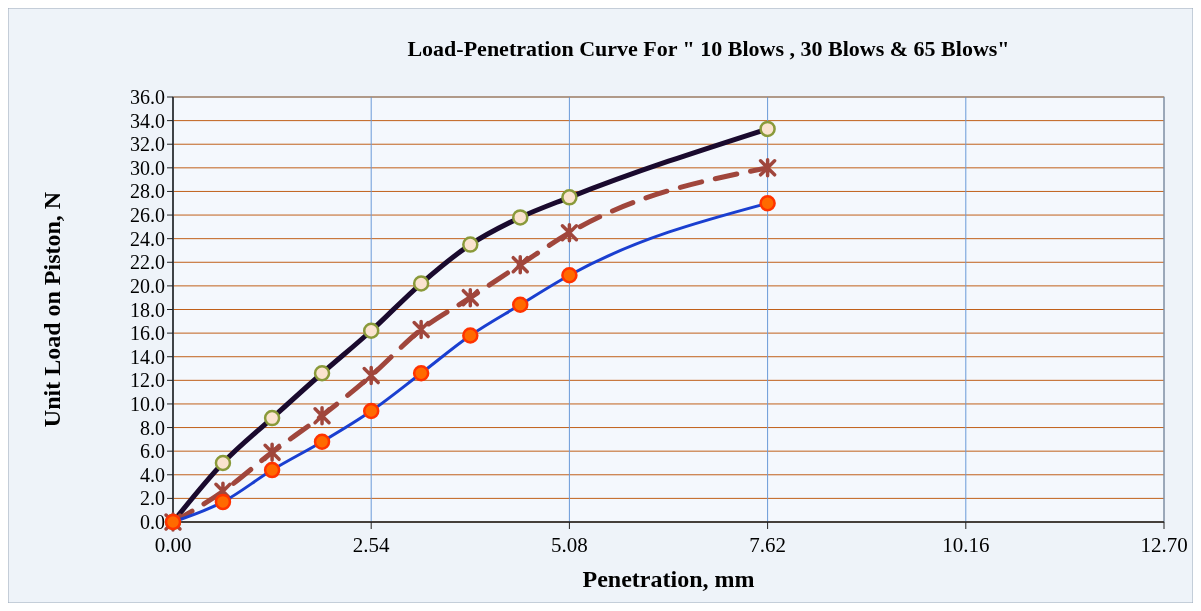 This screenshot has width=1201, height=611. I want to click on y-tick-label: 20.0, so click(147, 285).